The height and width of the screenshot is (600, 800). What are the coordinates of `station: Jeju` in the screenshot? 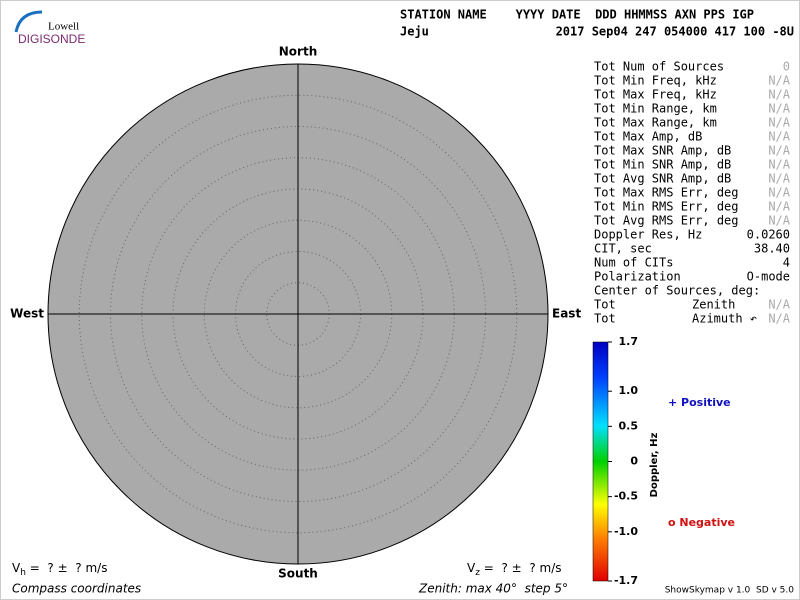 It's located at (414, 32).